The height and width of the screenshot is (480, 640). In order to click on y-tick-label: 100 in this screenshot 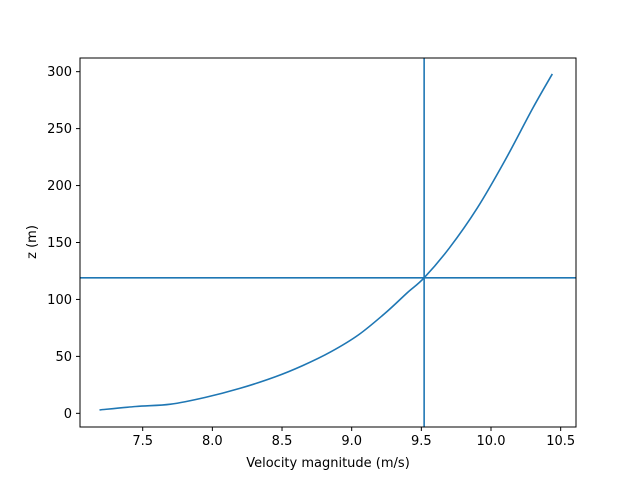, I will do `click(59, 300)`.